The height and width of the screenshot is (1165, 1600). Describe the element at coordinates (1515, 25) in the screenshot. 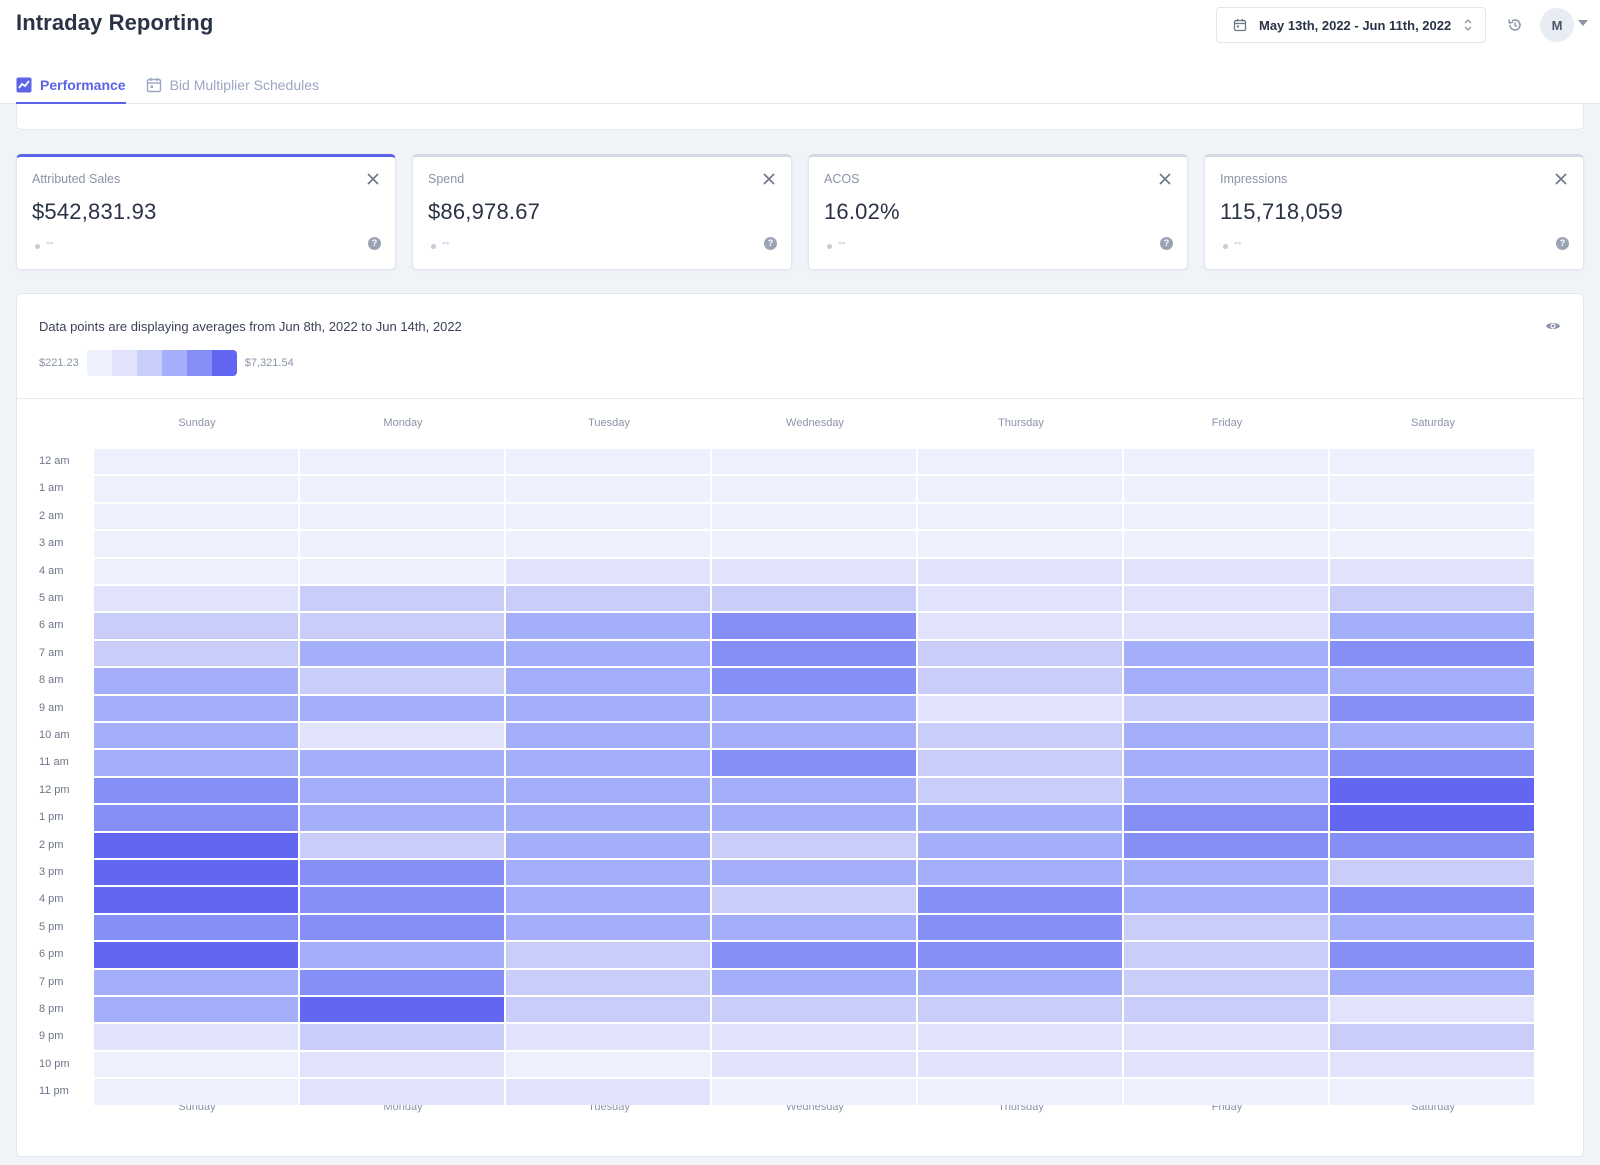

I see `history-button` at that location.